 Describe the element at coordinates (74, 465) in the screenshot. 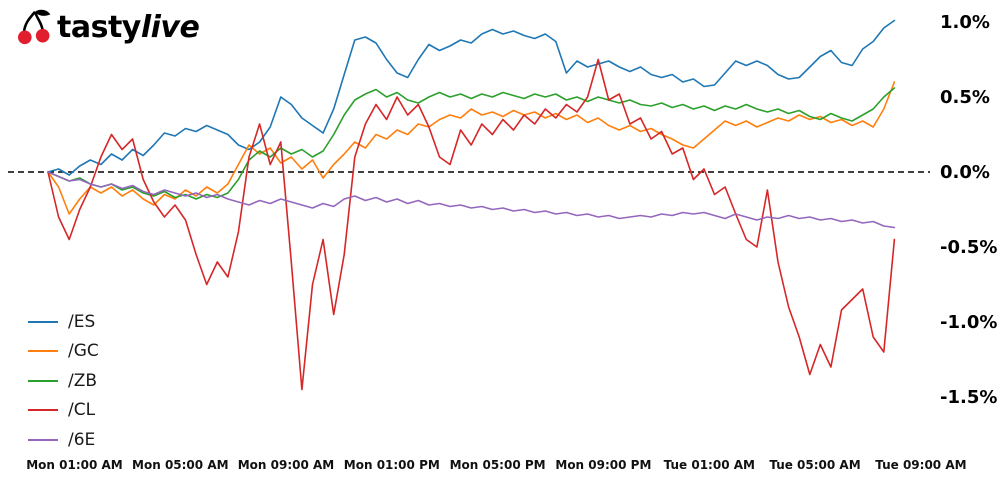

I see `x-tick-label: Mon 01:00 AM` at that location.